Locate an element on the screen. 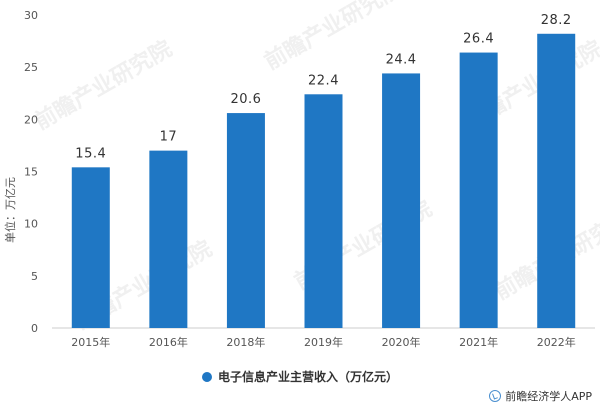  y-tick-label: 0 is located at coordinates (34, 328).